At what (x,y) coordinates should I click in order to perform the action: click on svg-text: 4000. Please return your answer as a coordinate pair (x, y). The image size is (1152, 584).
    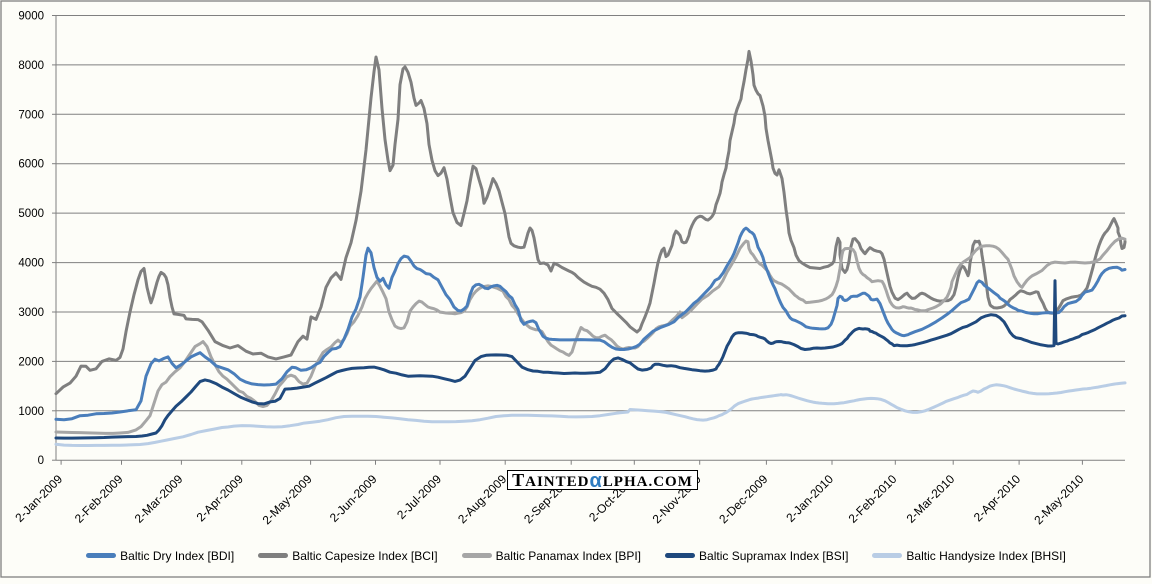
    Looking at the image, I should click on (31, 264).